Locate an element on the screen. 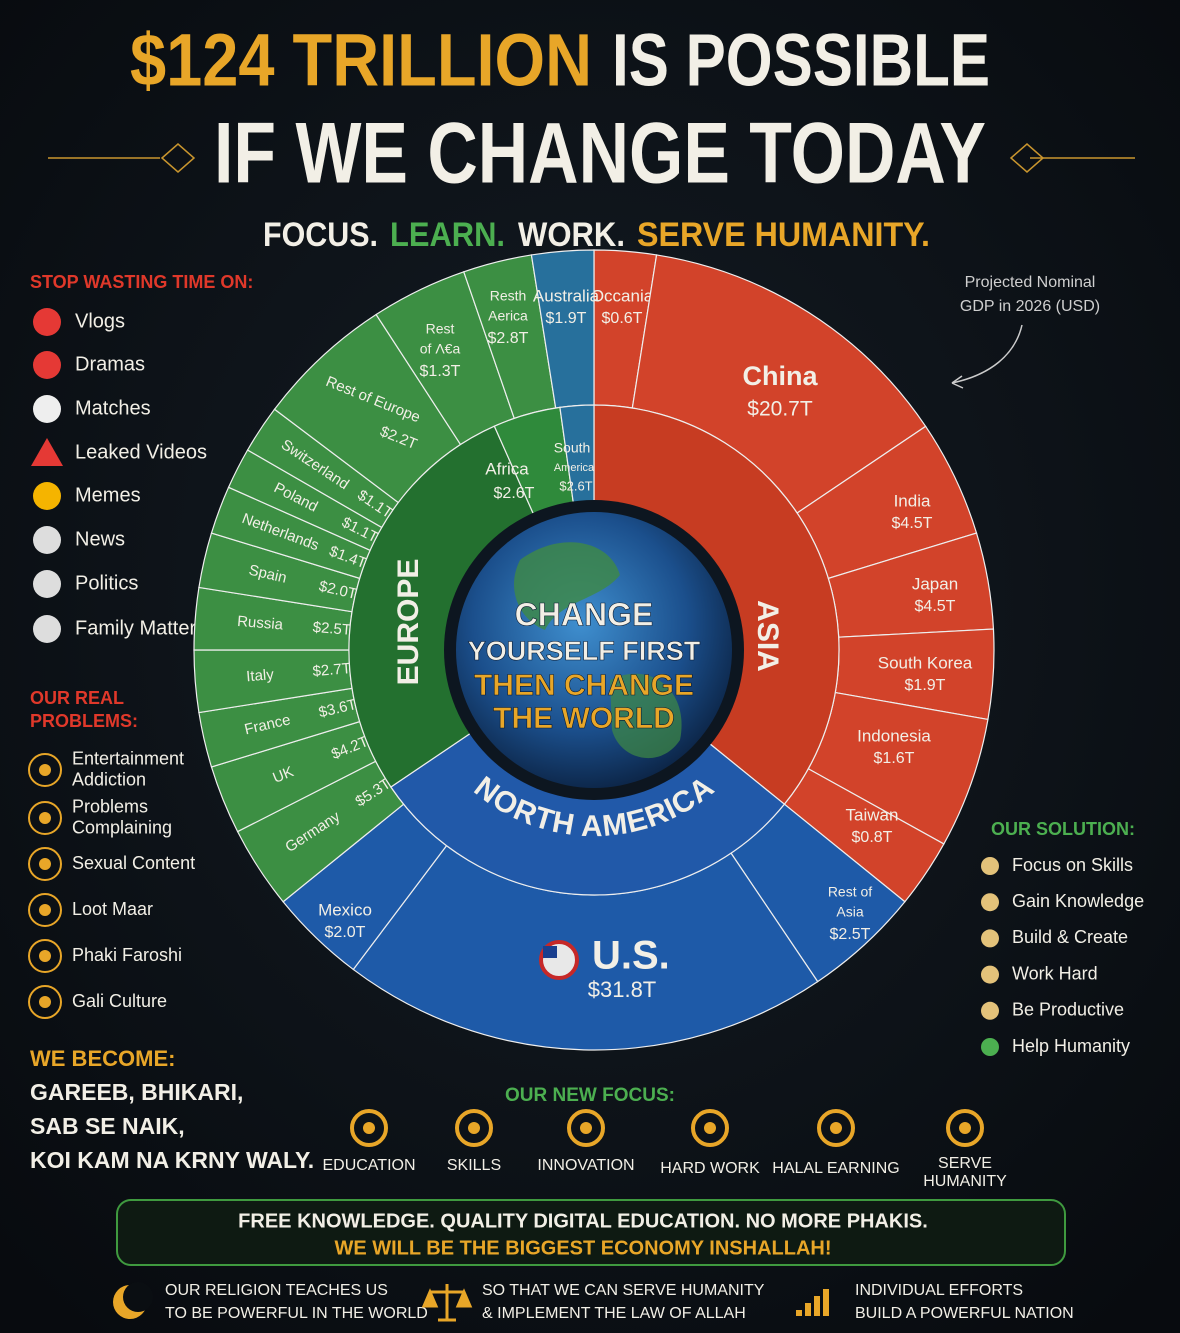  segment-name: UK is located at coordinates (283, 775).